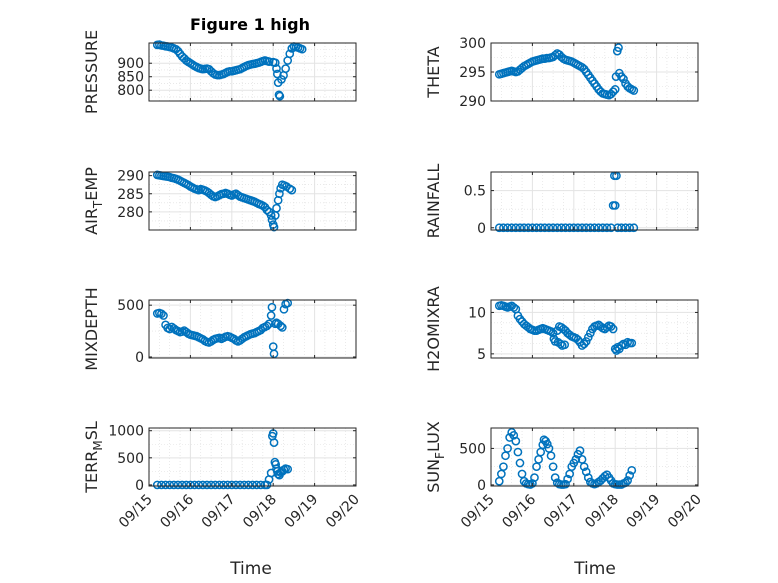  I want to click on y-axis-label: TERRMSL, so click(93, 457).